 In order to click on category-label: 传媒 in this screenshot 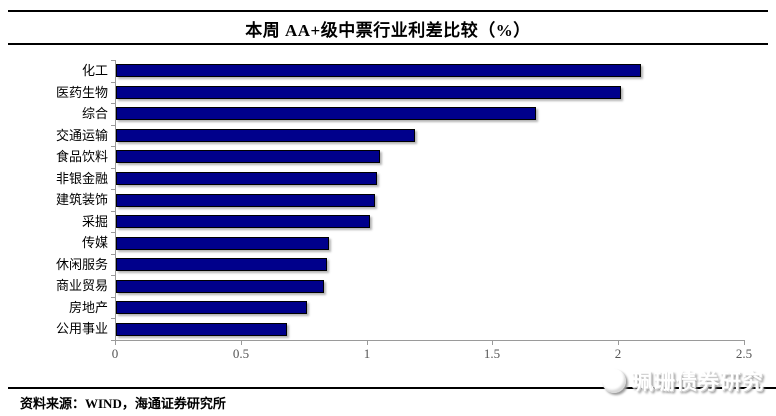, I will do `click(94, 243)`.